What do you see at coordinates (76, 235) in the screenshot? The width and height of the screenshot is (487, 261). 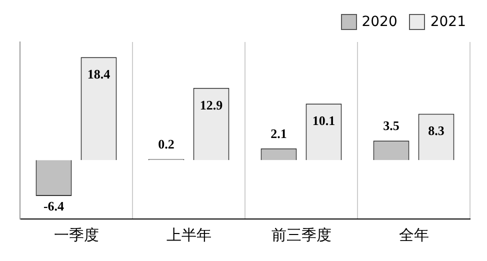 I see `x-tick-label: 一季度` at bounding box center [76, 235].